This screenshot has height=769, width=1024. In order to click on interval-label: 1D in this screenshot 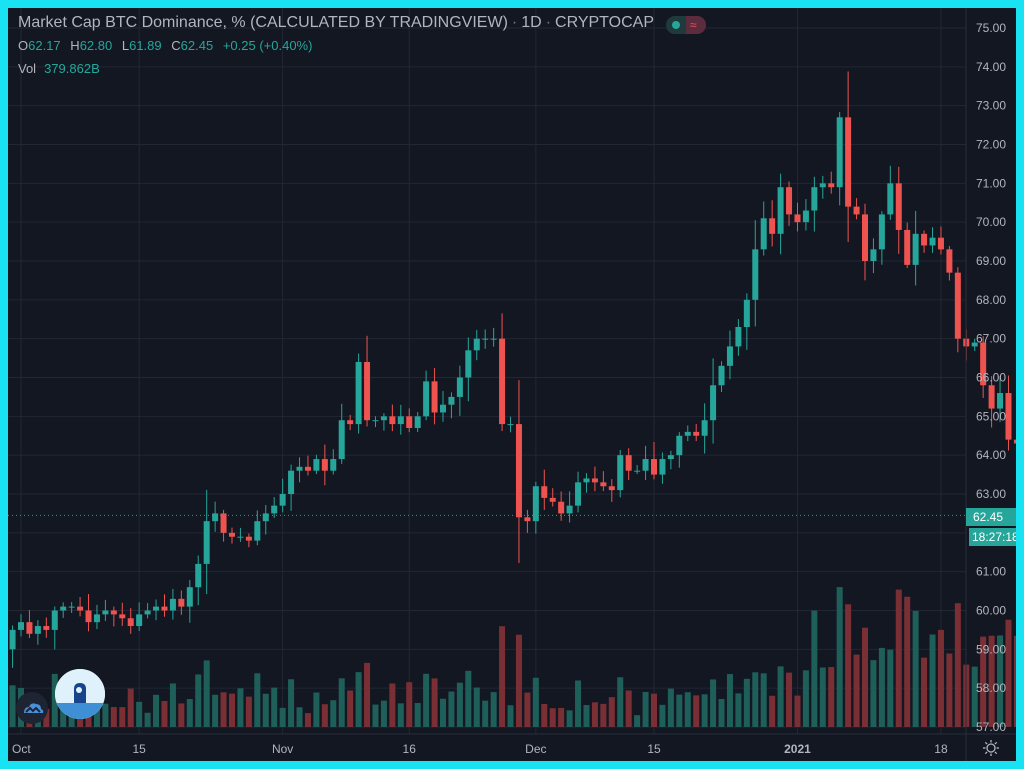, I will do `click(531, 22)`.